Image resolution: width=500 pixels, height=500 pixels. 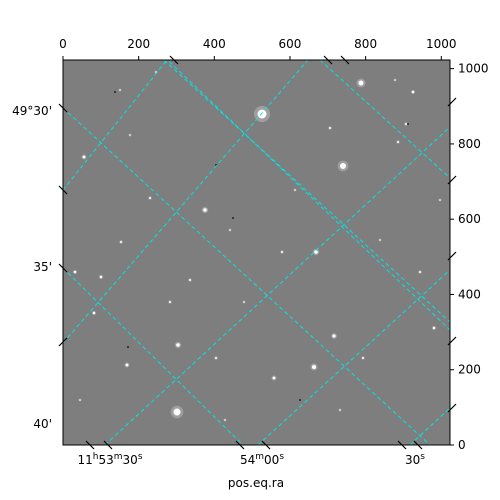 I want to click on ra-tick-label-3: 30s, so click(x=415, y=459).